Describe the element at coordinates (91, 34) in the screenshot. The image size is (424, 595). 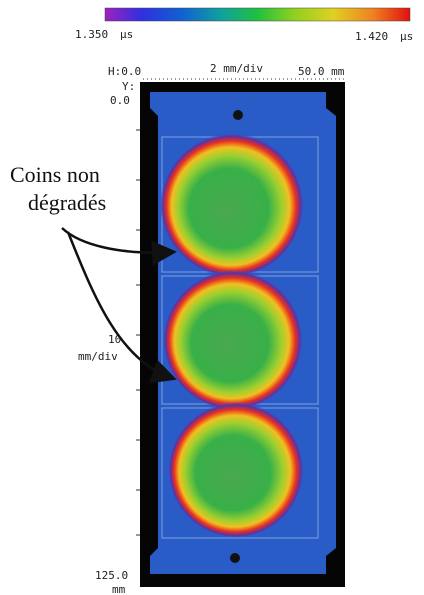
I see `scale-min: 1.350` at that location.